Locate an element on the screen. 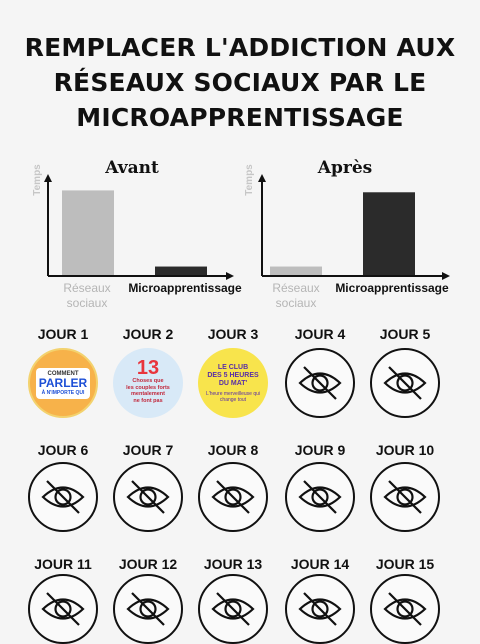  title-line: RÉSEAUX SOCIAUX PAR LE is located at coordinates (240, 82).